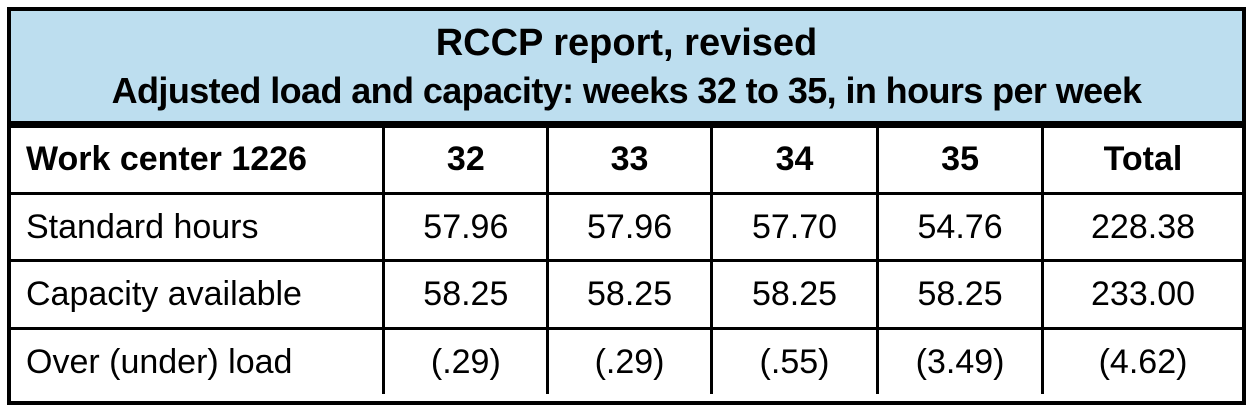 Image resolution: width=1253 pixels, height=412 pixels. Describe the element at coordinates (960, 160) in the screenshot. I see `column-header-week-35: 35` at that location.